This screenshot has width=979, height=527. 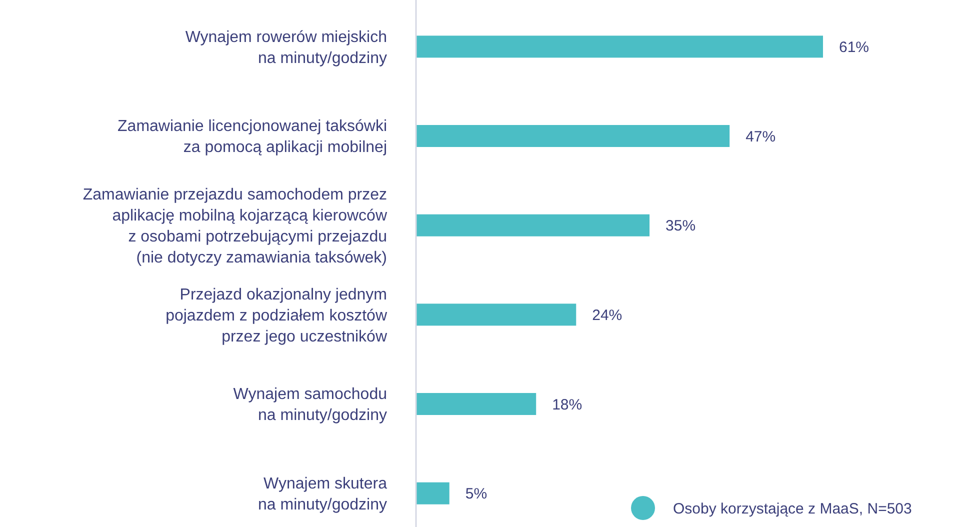 What do you see at coordinates (323, 494) in the screenshot?
I see `y-tick-label: Wynajem skutera na minuty/godziny` at bounding box center [323, 494].